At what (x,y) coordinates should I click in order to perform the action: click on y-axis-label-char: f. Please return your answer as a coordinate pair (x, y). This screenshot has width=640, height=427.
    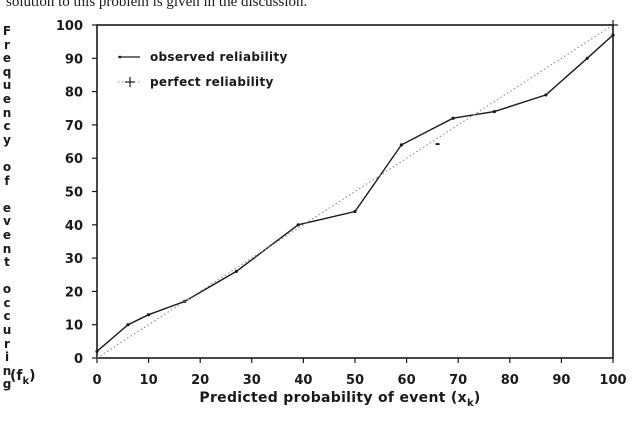
    Looking at the image, I should click on (7, 180).